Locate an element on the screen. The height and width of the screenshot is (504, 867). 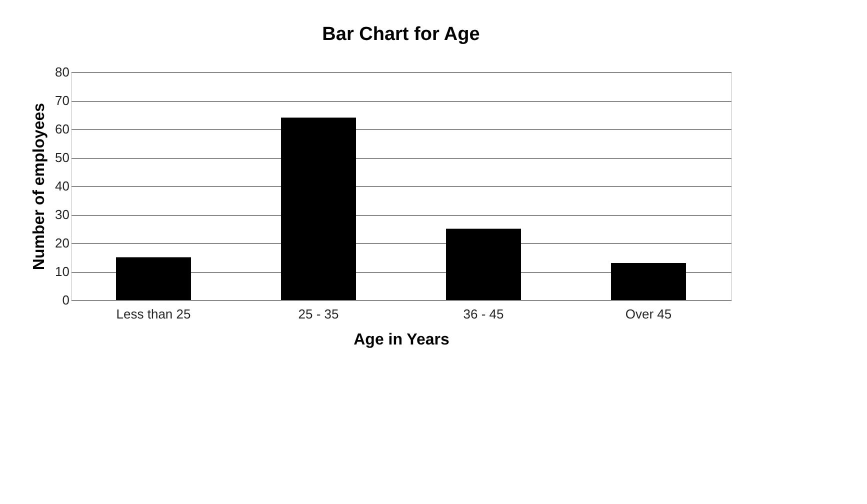
y-tick-label: 40 is located at coordinates (62, 186).